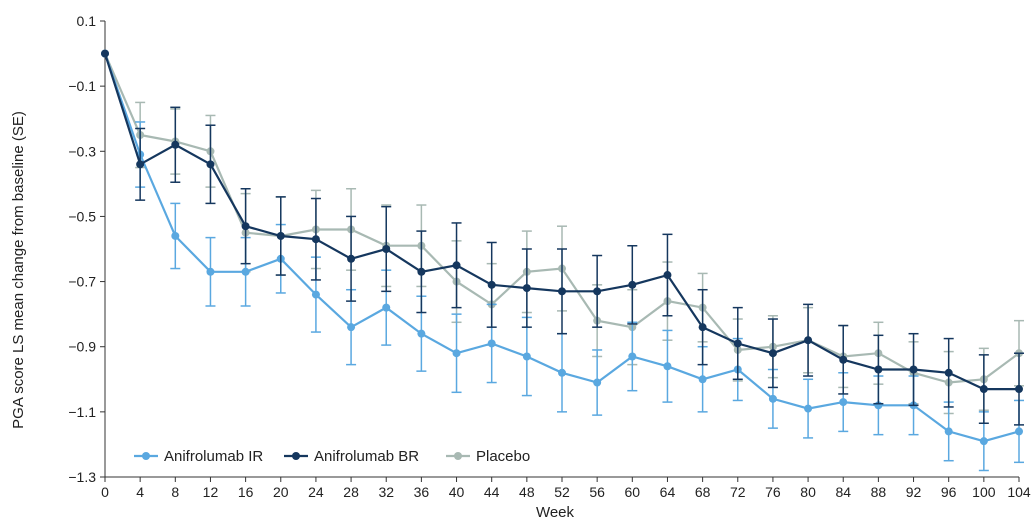 Image resolution: width=1035 pixels, height=521 pixels. Describe the element at coordinates (457, 492) in the screenshot. I see `x-tick-label: 40` at that location.